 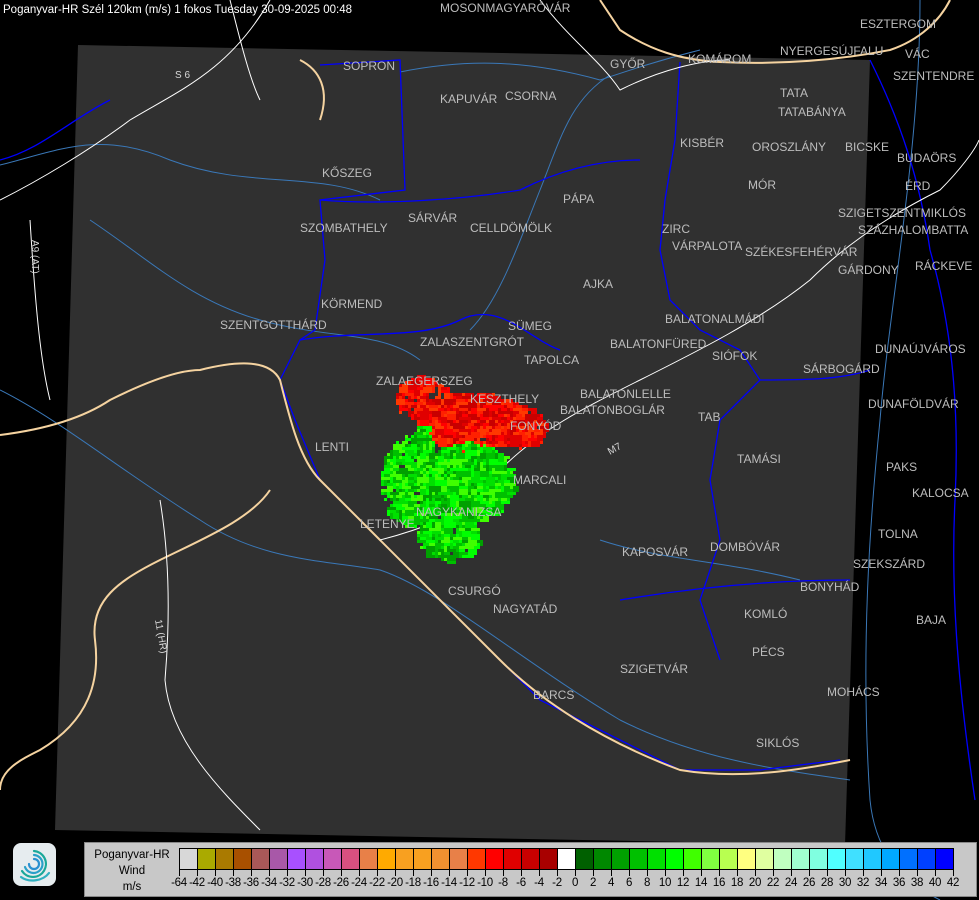 What do you see at coordinates (868, 269) in the screenshot?
I see `city-label: GÁRDONY` at bounding box center [868, 269].